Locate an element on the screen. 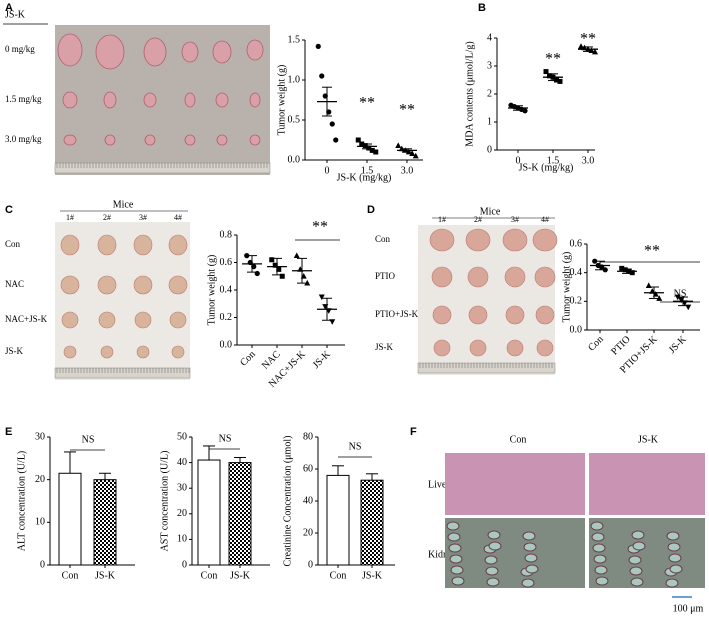 The width and height of the screenshot is (709, 617). x-axis-label: JS-K (mg/kg) is located at coordinates (364, 177).